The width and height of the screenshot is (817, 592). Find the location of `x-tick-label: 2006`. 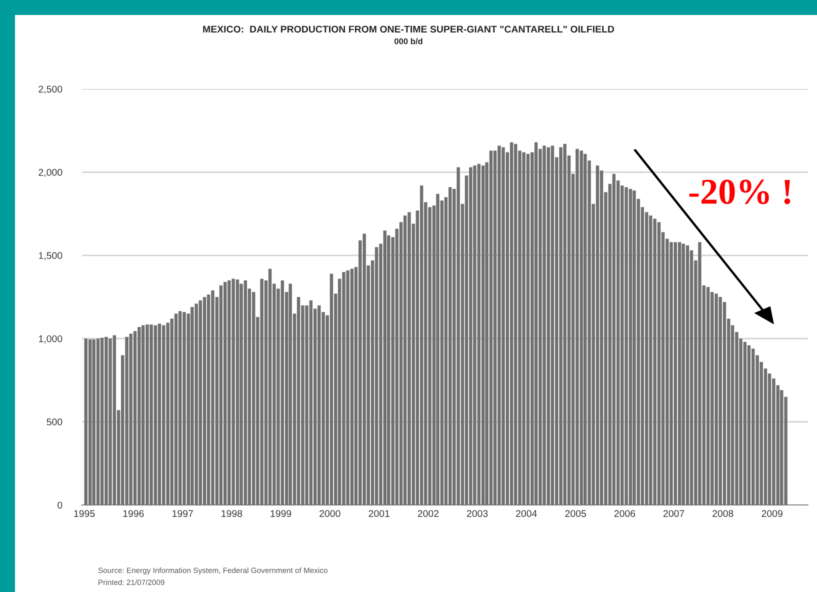

x-tick-label: 2006 is located at coordinates (625, 513).